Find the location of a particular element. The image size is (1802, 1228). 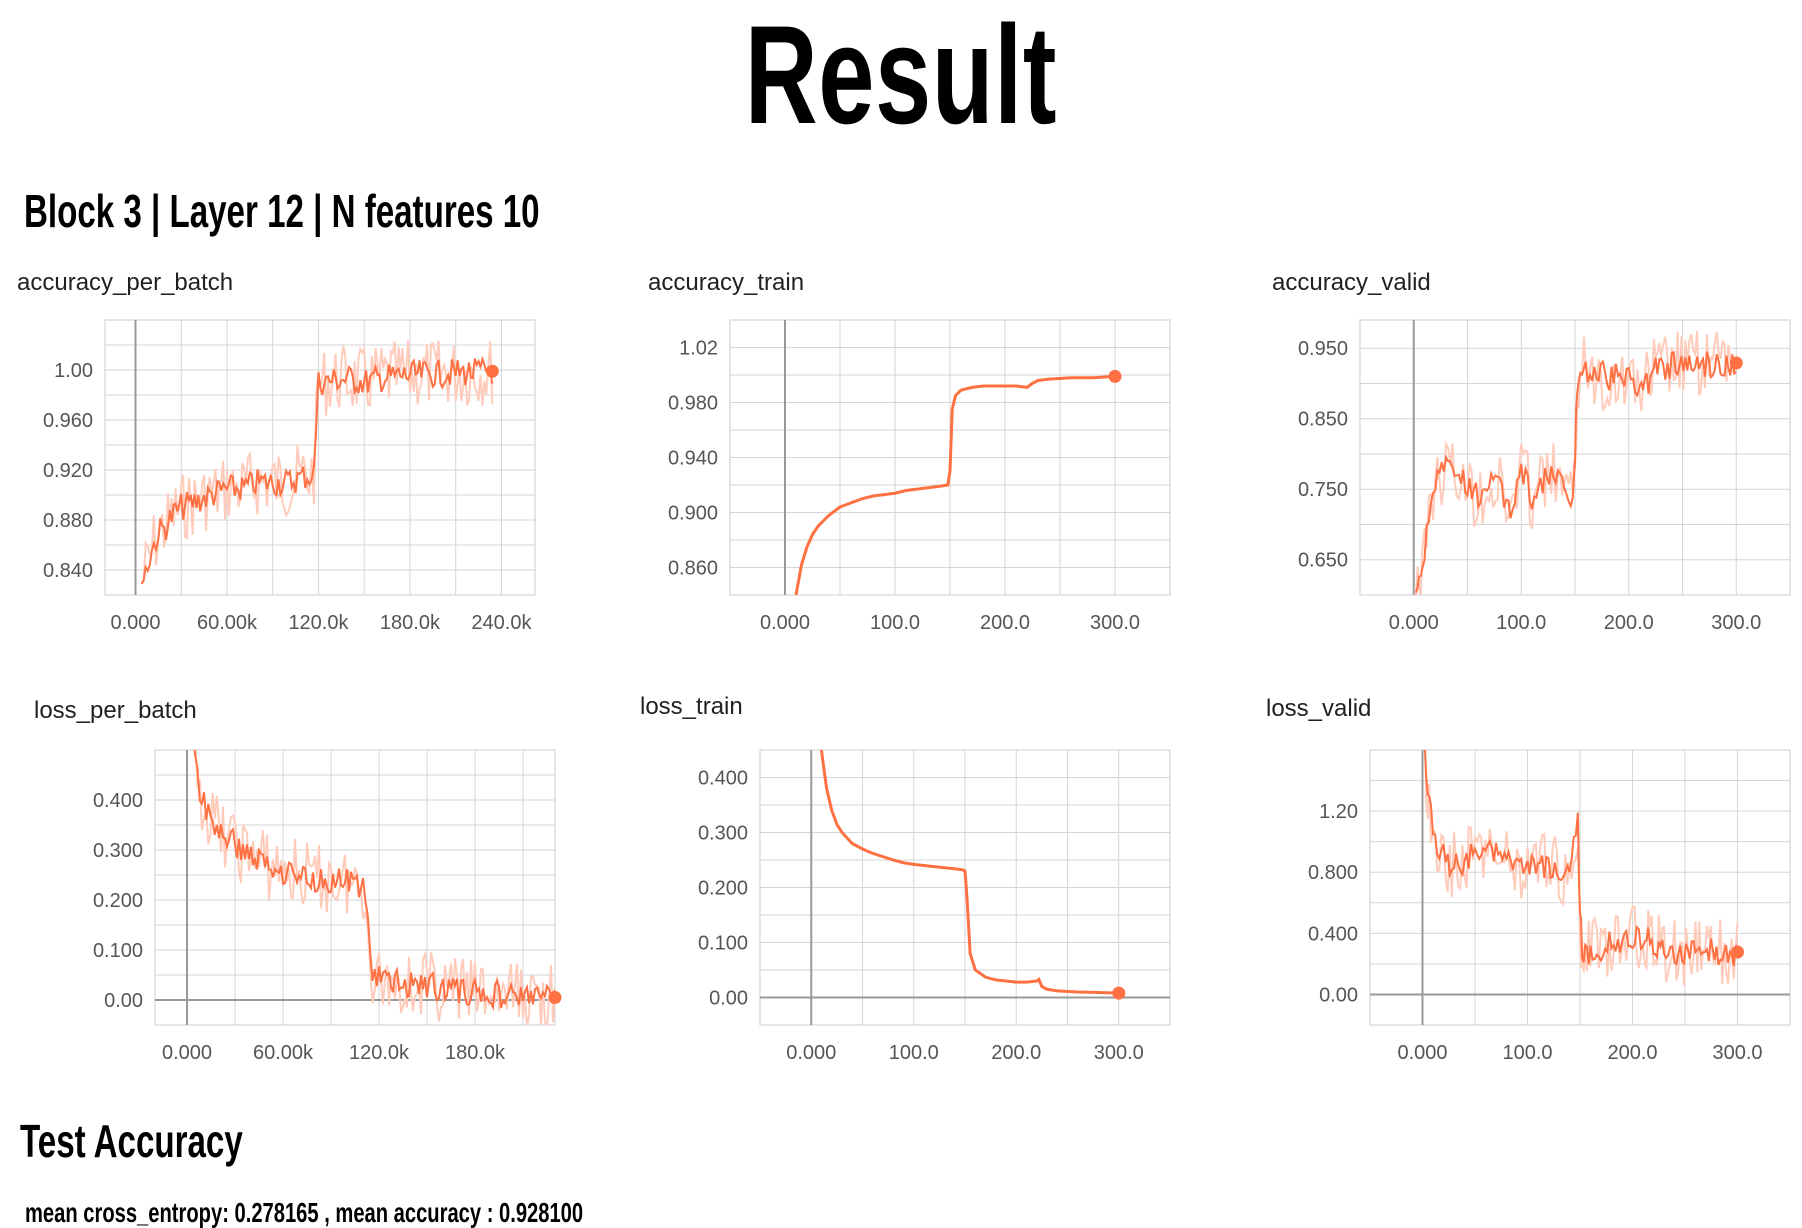

y-tick-label: 0.850 is located at coordinates (1323, 420).